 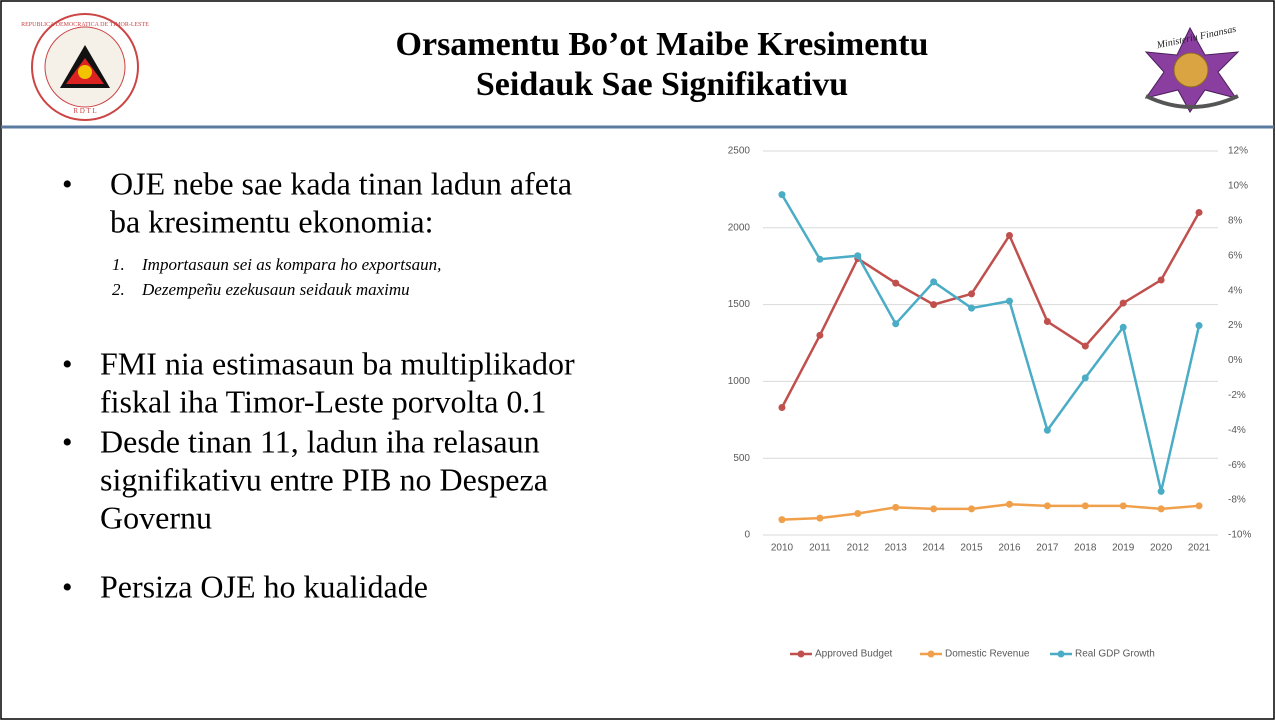 What do you see at coordinates (820, 548) in the screenshot?
I see `x-tick-label: 2011` at bounding box center [820, 548].